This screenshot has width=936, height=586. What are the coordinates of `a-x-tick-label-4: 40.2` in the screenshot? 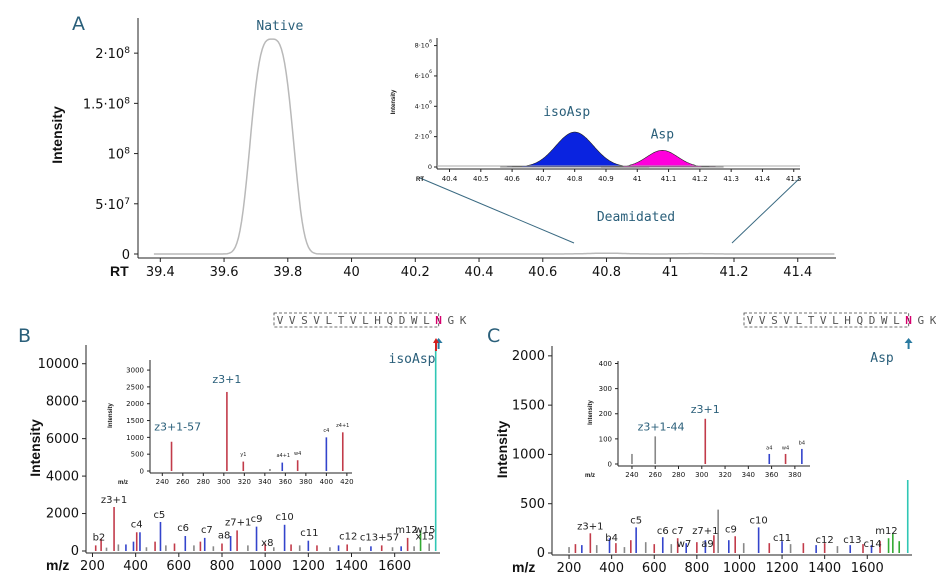 It's located at (415, 272).